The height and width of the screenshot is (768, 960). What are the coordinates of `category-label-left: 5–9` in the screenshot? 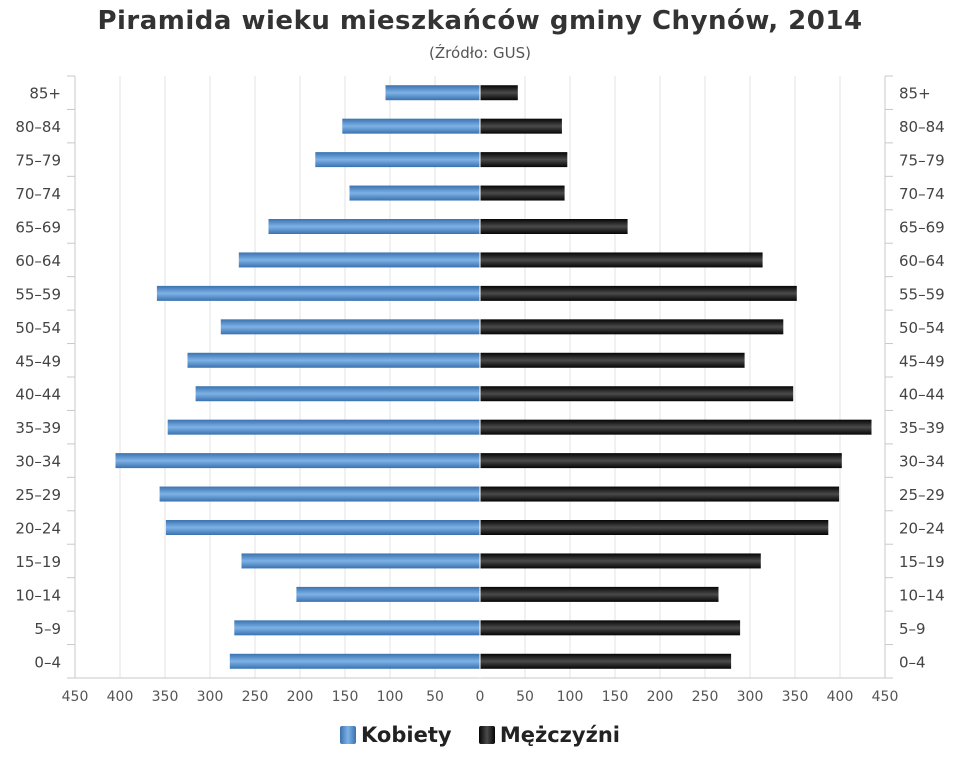 It's located at (47, 629).